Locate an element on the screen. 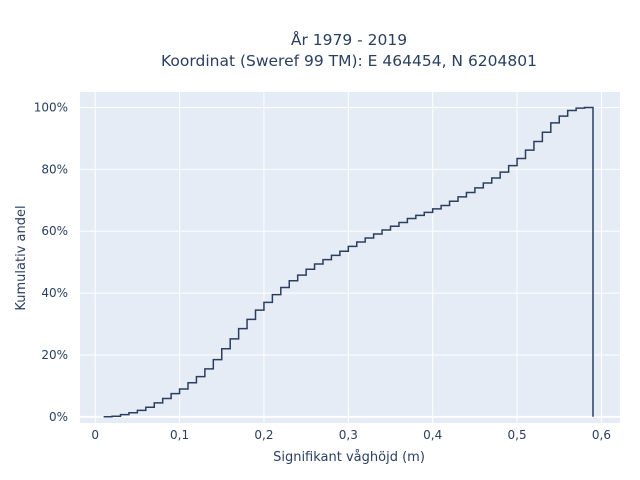 Image resolution: width=640 pixels, height=480 pixels. y-tick-label: 40% is located at coordinates (54, 293).